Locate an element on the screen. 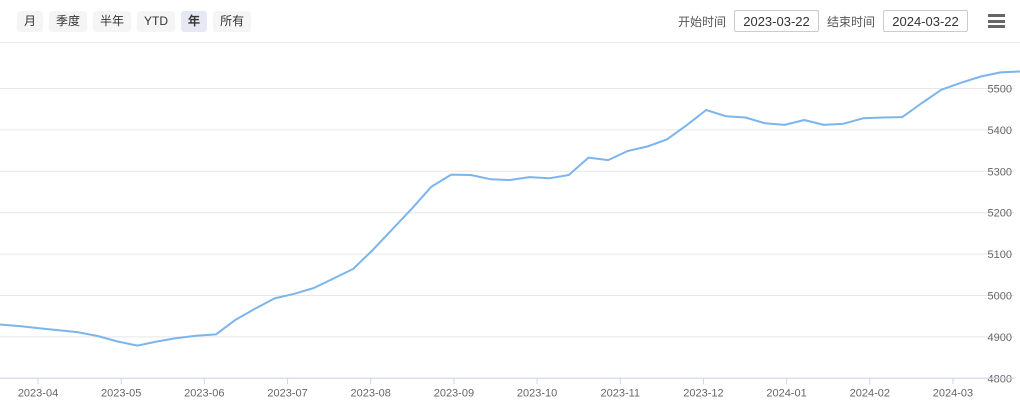  y-axis-label: 5400 is located at coordinates (1000, 131).